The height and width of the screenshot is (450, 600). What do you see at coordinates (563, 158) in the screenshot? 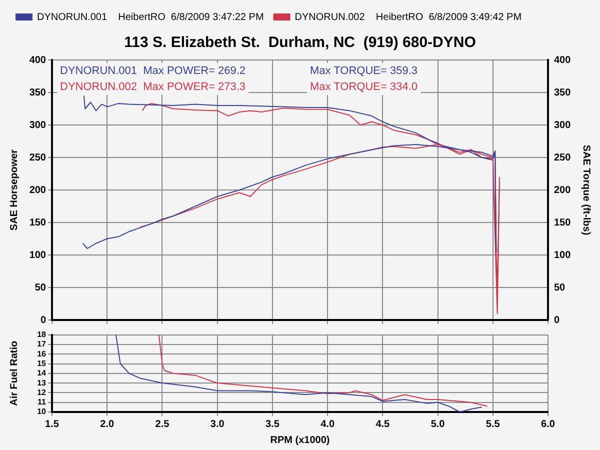
I see `y2-tick-label: 250` at bounding box center [563, 158].